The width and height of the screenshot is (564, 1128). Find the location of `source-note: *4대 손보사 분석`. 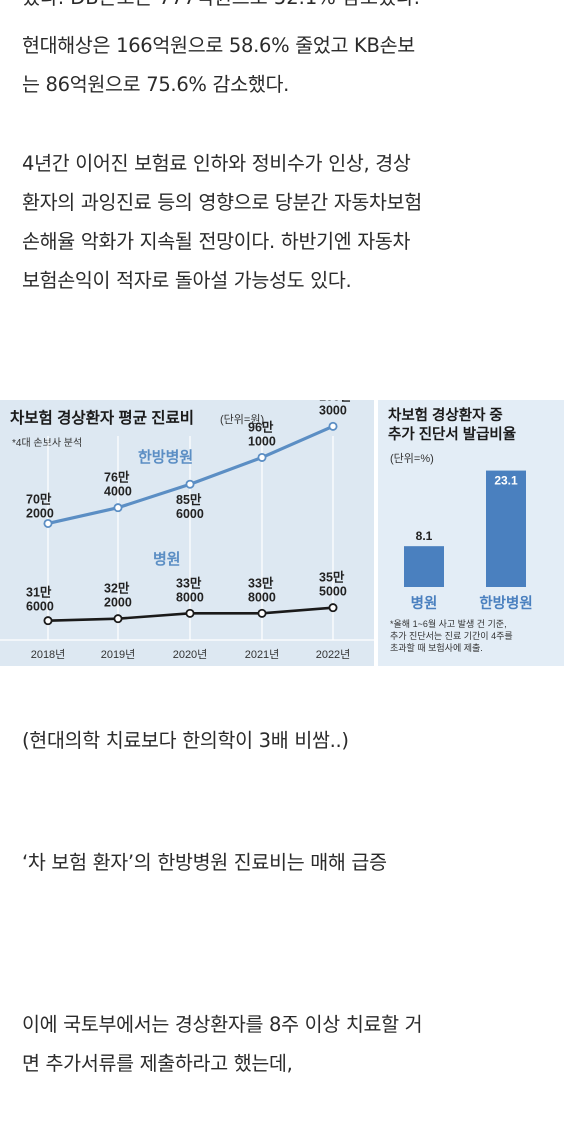

source-note: *4대 손보사 분석 is located at coordinates (47, 443).